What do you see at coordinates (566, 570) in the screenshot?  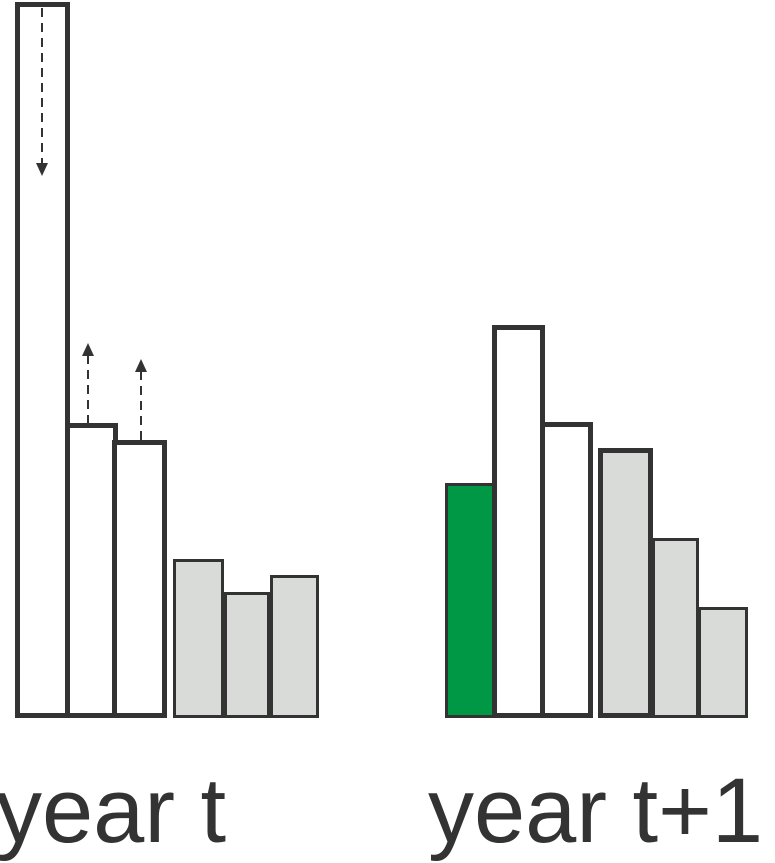 I see `bar-yeart1-white-mid` at bounding box center [566, 570].